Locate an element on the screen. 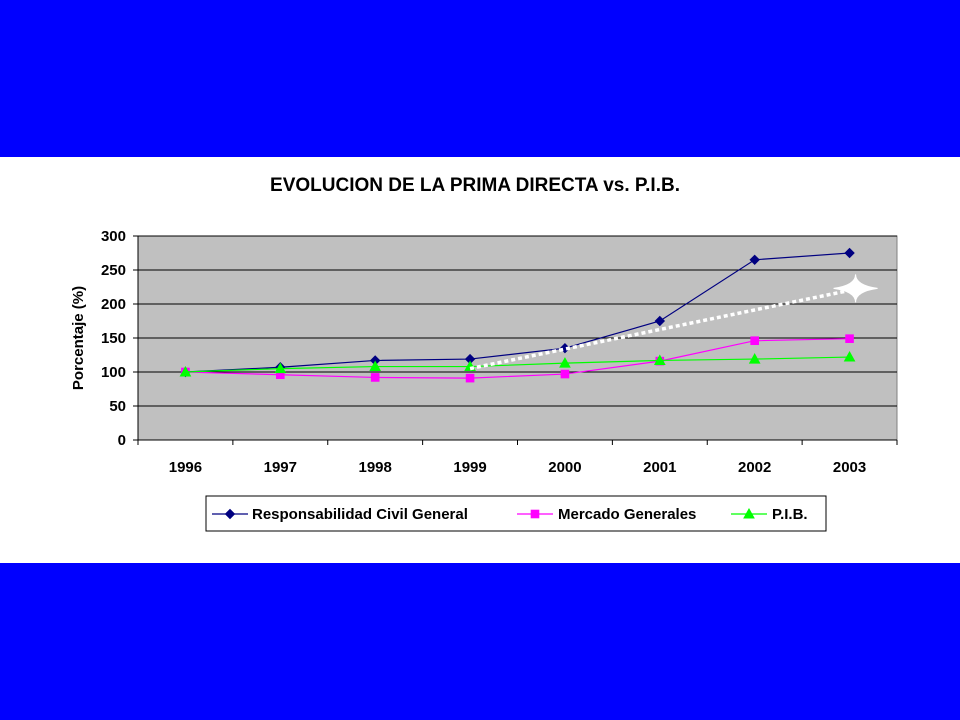 The height and width of the screenshot is (720, 960). x-tick-labels: 1996 1997 1998 1999 2000 2001 2002 2003 is located at coordinates (518, 467).